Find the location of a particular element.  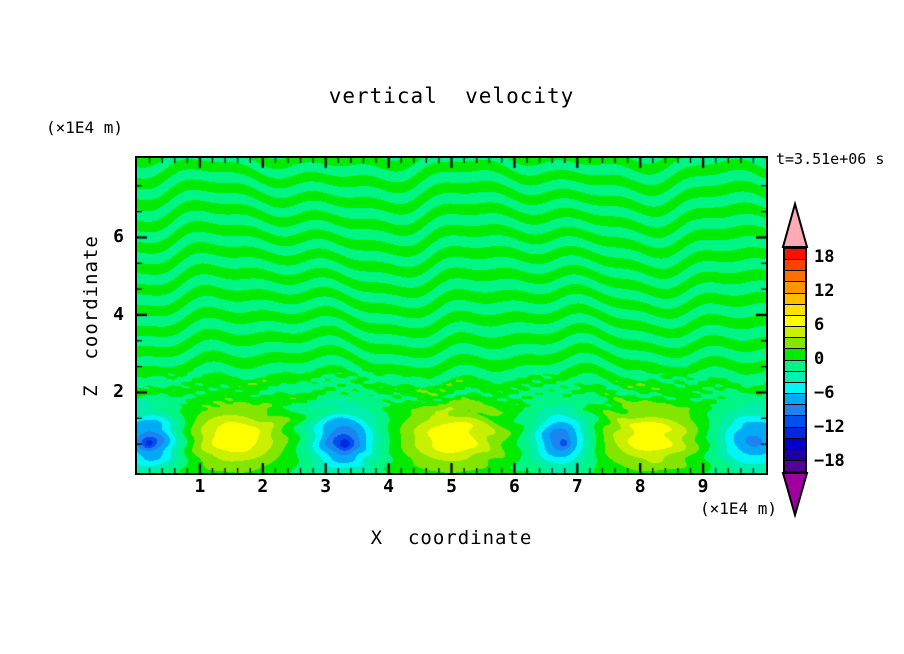

colorbar-under-arrow is located at coordinates (795, 495).